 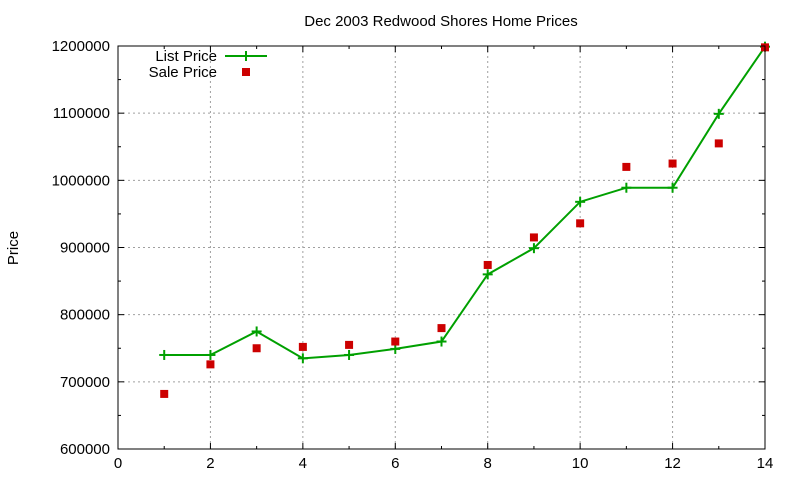 I want to click on y-tick-label: 1000000, so click(x=81, y=180).